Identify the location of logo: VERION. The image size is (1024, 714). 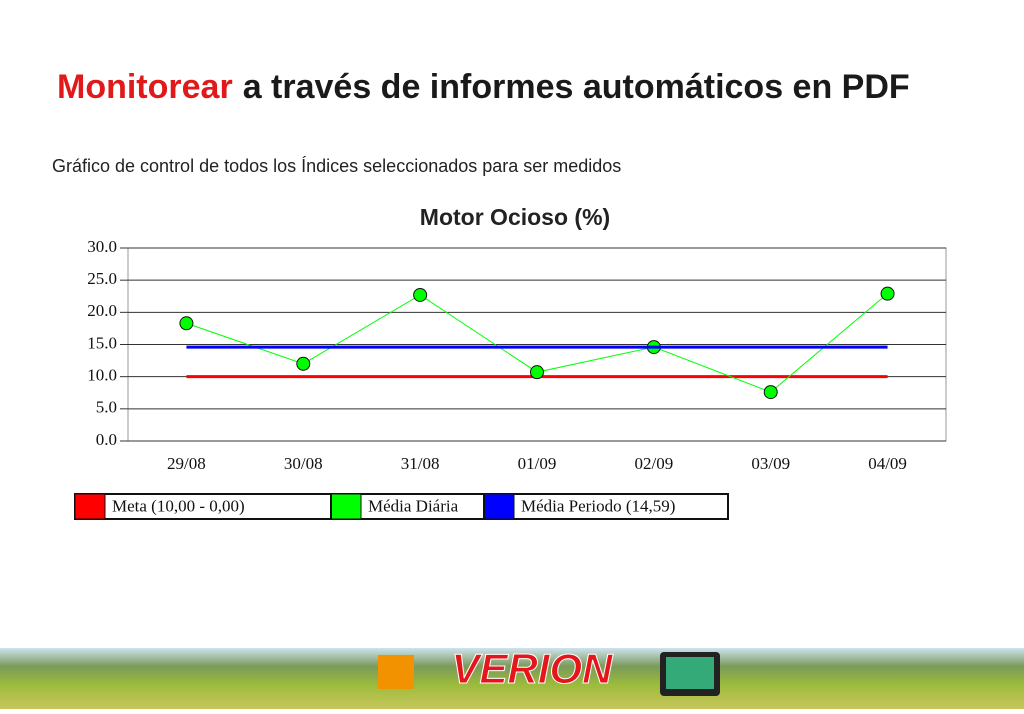
(532, 668).